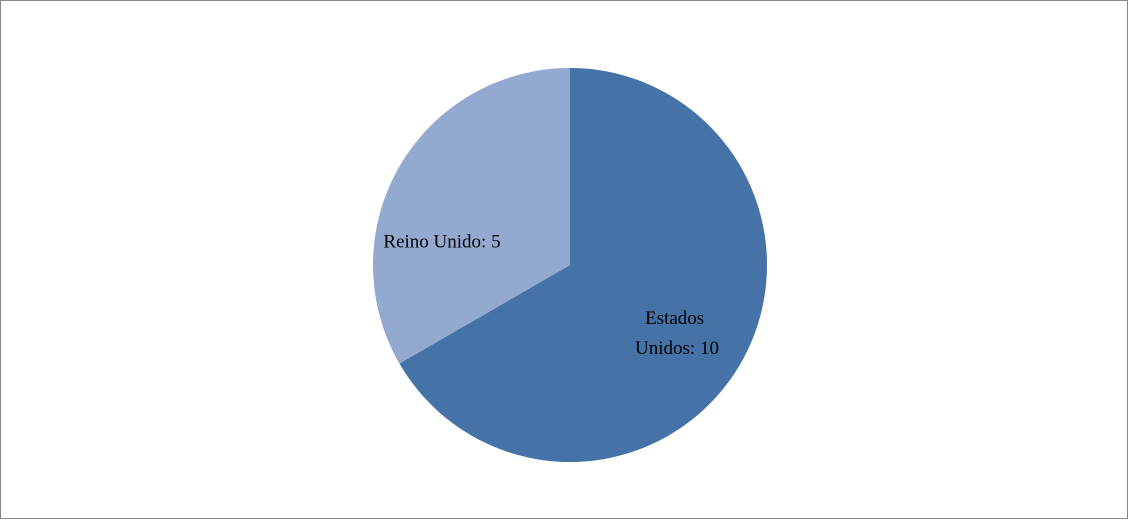 This screenshot has height=520, width=1129. What do you see at coordinates (677, 333) in the screenshot?
I see `data-label: Estados Unidos: 10` at bounding box center [677, 333].